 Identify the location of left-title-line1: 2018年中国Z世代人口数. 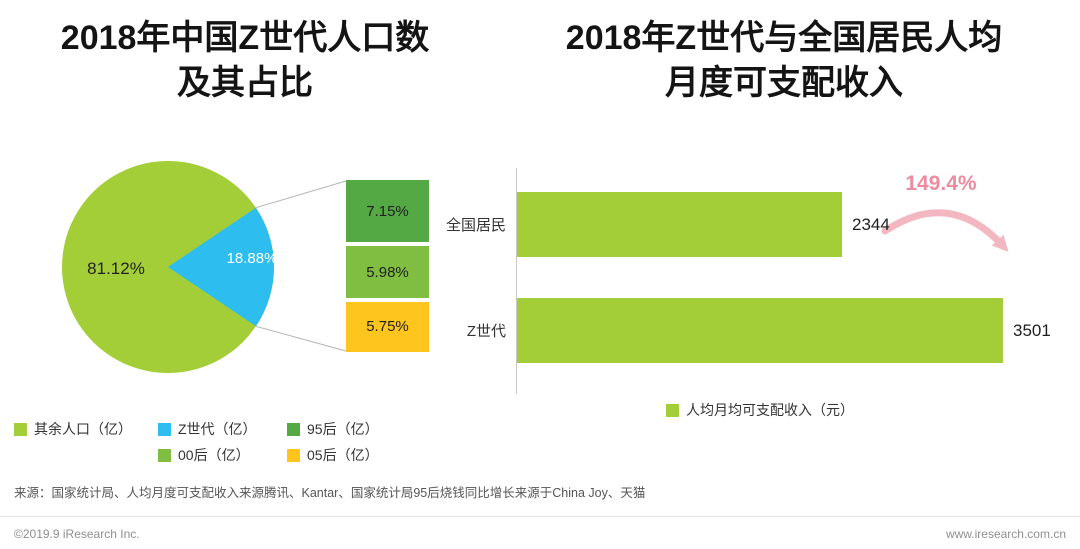
(245, 38).